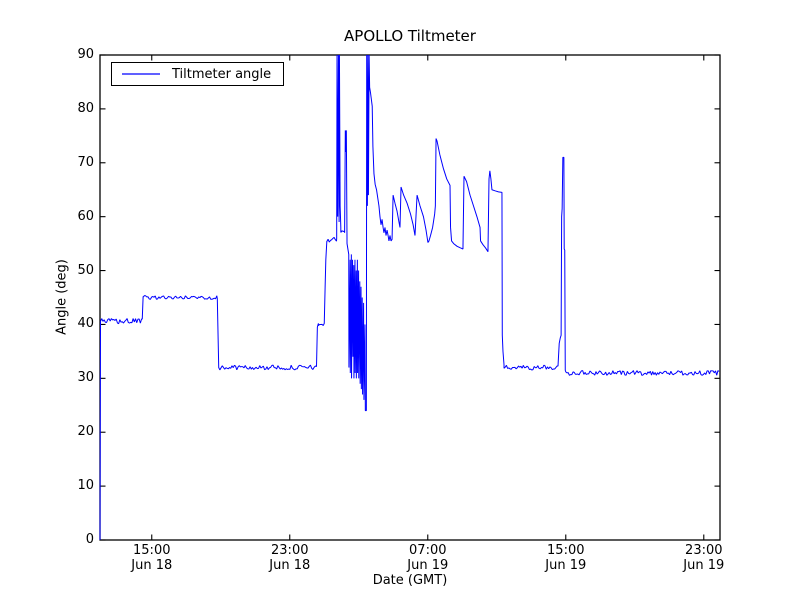 This screenshot has height=600, width=800. What do you see at coordinates (85, 54) in the screenshot?
I see `y-tick-label: 90` at bounding box center [85, 54].